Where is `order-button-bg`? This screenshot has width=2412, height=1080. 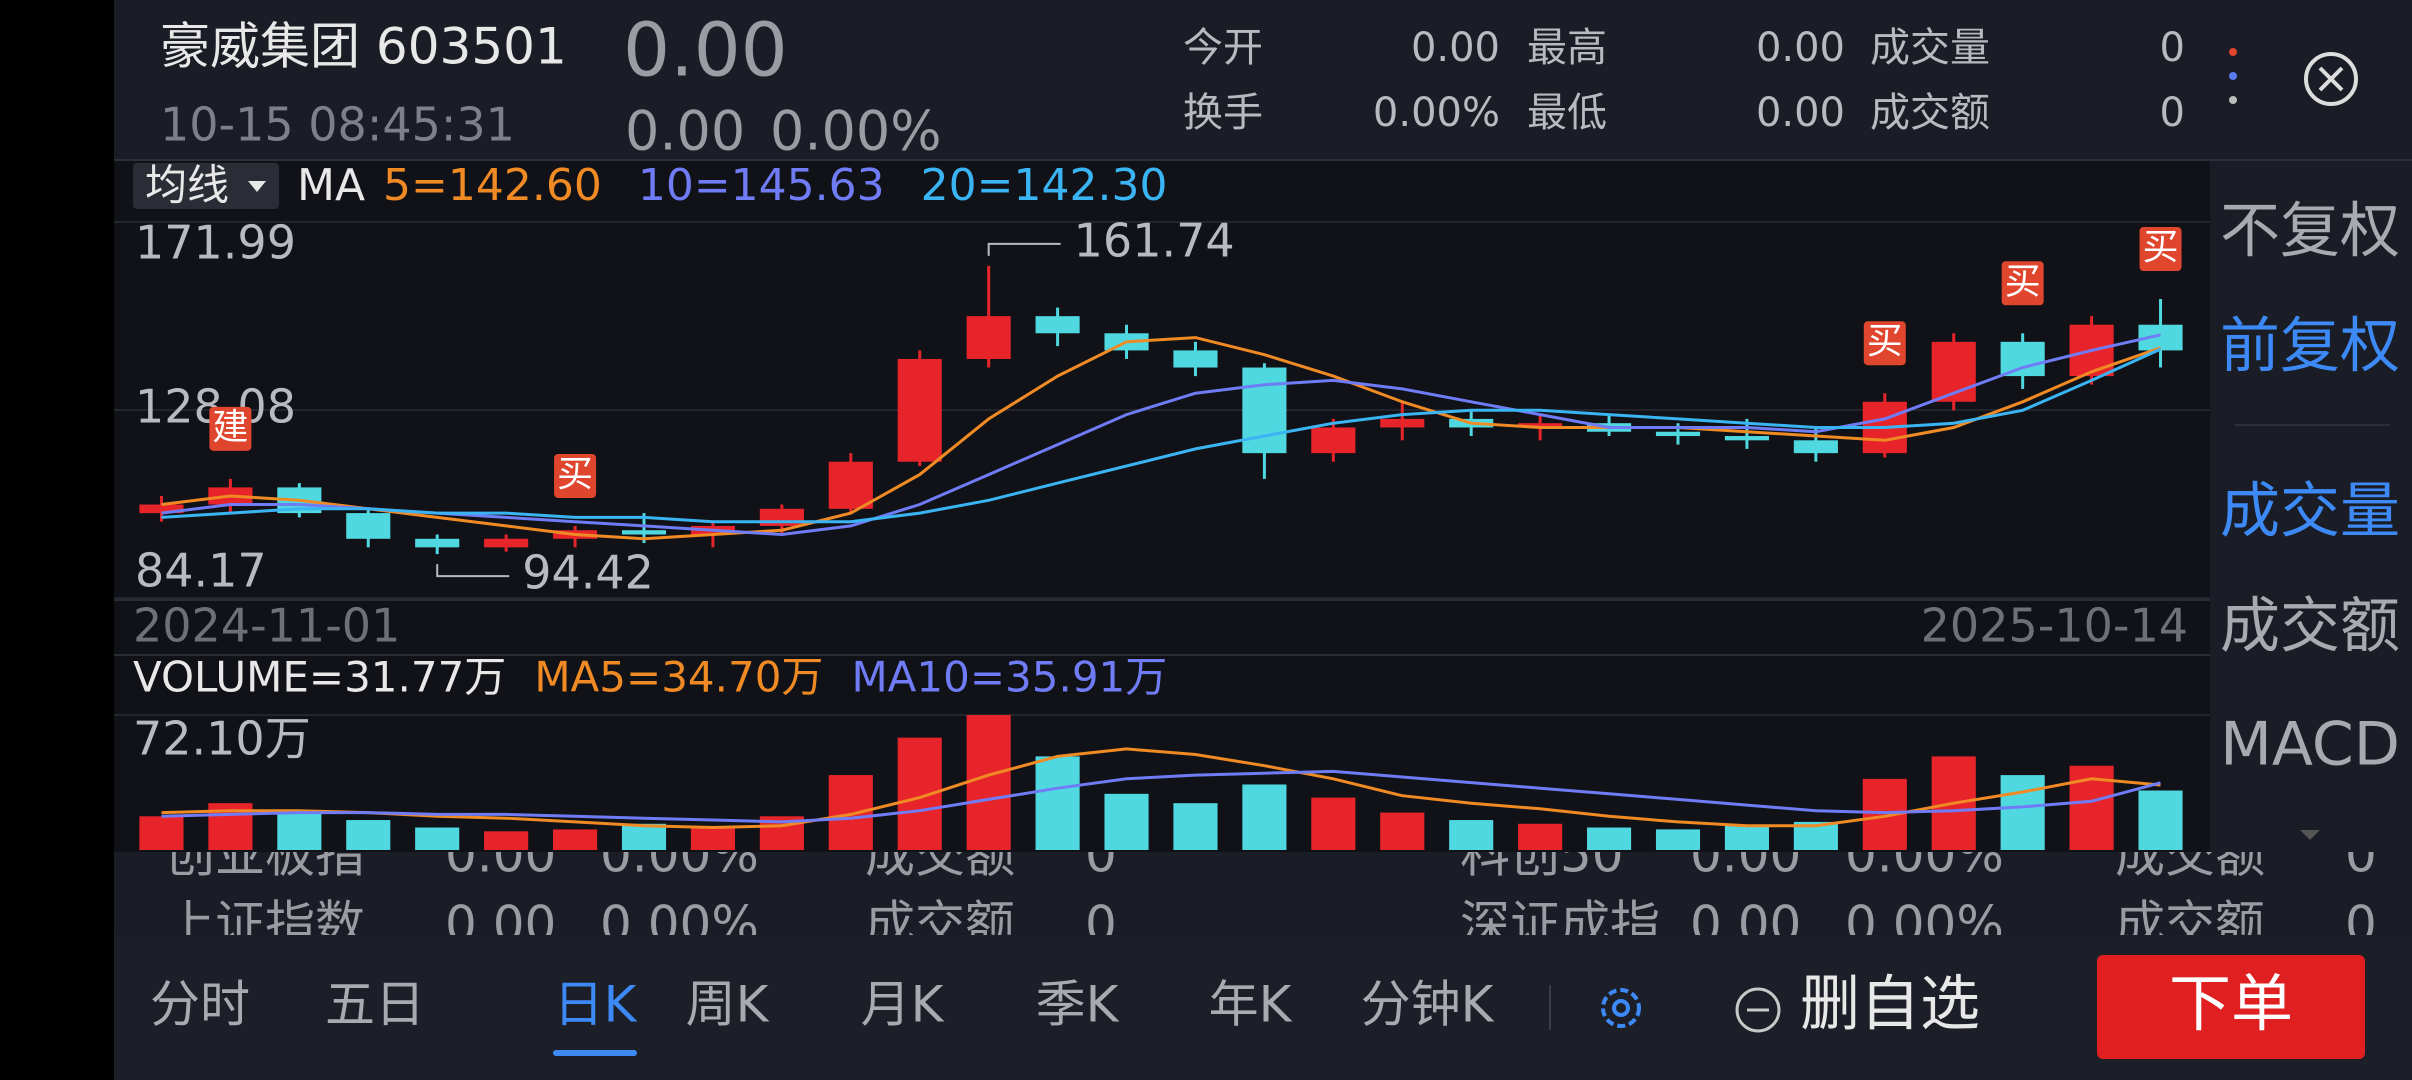 order-button-bg is located at coordinates (2231, 1007).